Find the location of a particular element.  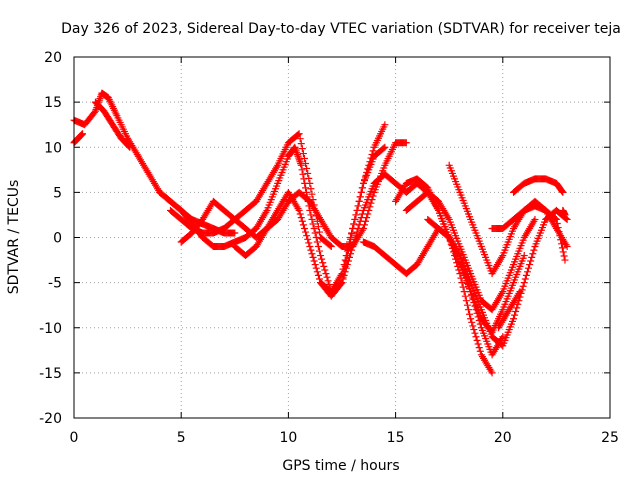

y-tick-label: 15 is located at coordinates (53, 103).